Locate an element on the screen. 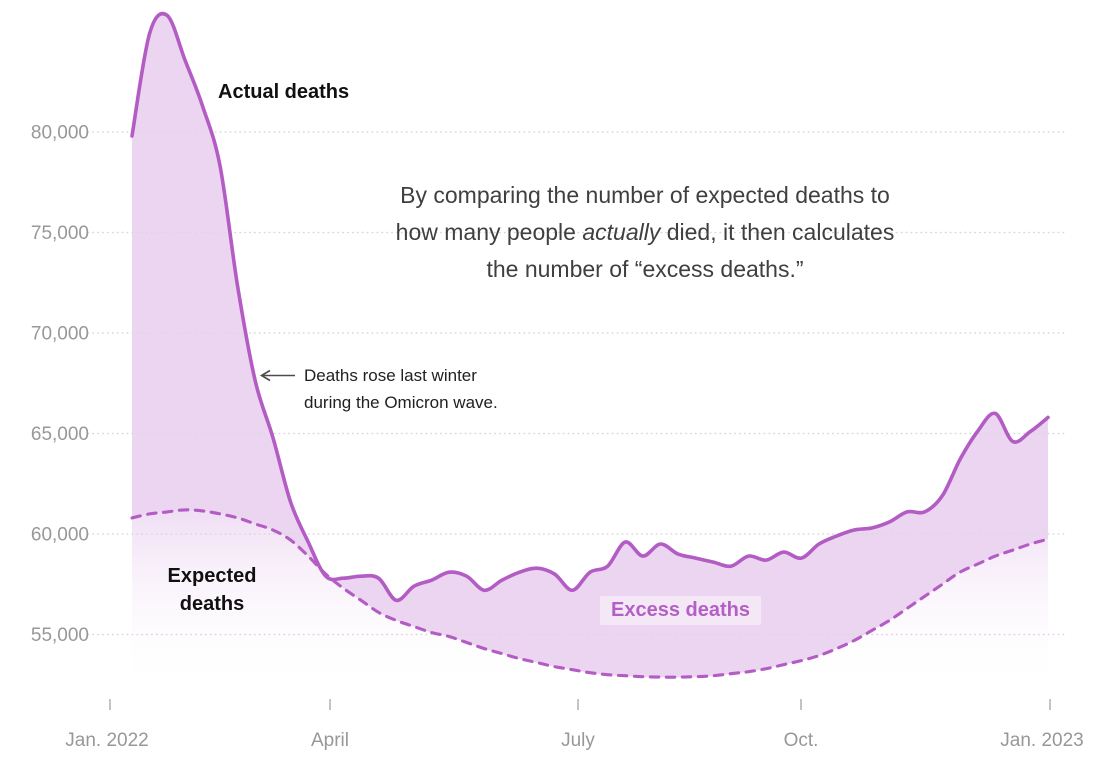 The height and width of the screenshot is (770, 1102). x-axis-label-jan-2022: Jan. 2022 is located at coordinates (106, 740).